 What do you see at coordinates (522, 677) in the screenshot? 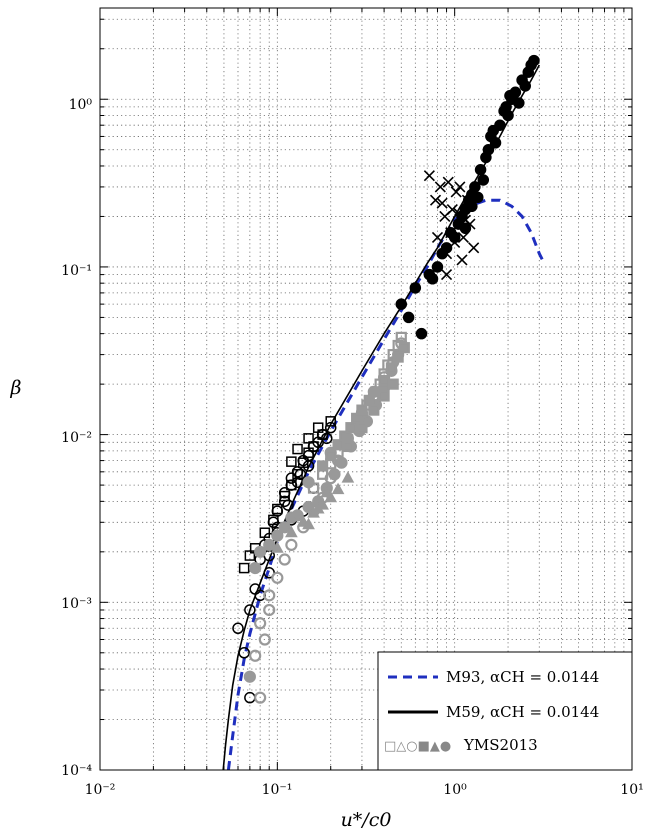
I see `legend-label-m93: M93, αCH = 0.0144` at bounding box center [522, 677].